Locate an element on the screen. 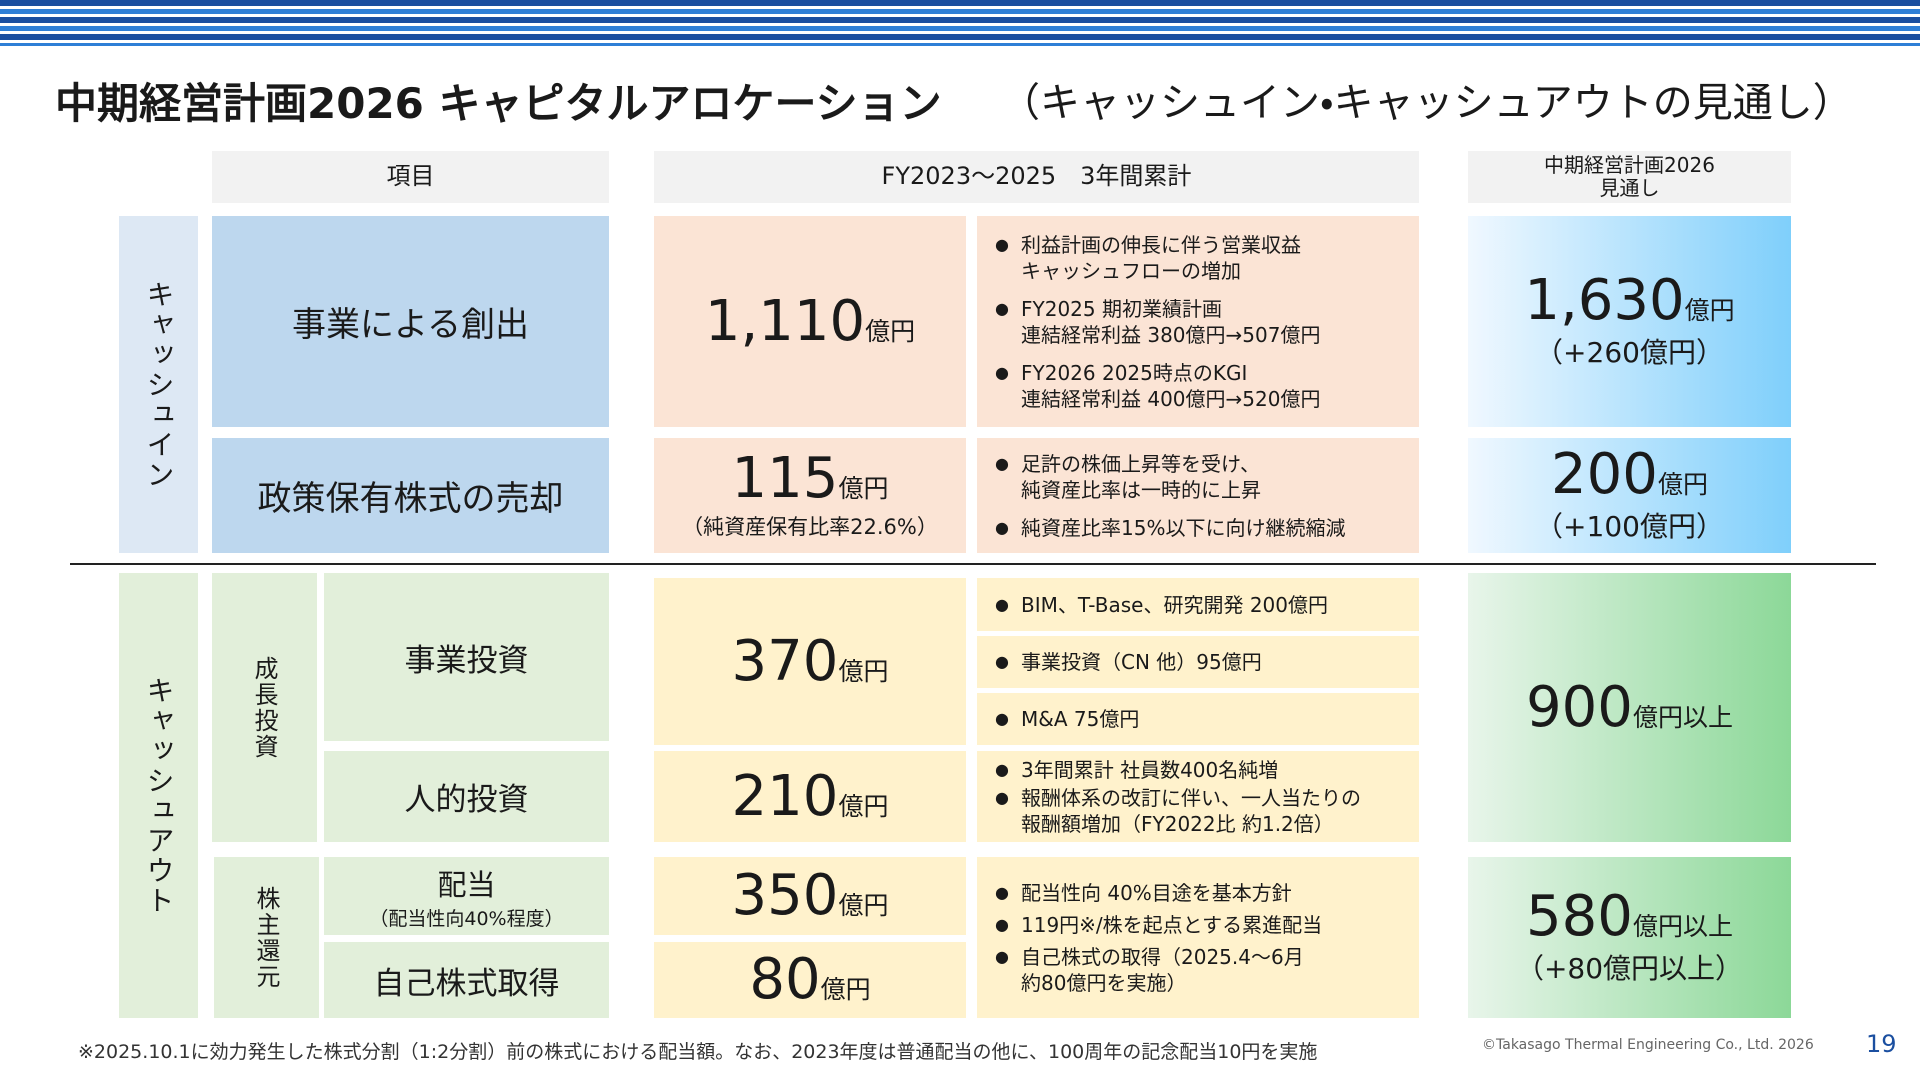  side-label-box: キャッシュイン is located at coordinates (158, 384).